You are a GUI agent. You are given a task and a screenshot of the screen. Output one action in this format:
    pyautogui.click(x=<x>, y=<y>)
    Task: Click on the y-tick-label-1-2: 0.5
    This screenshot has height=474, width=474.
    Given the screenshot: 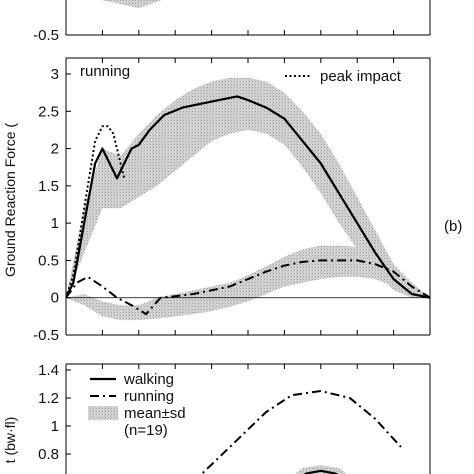 What is the action you would take?
    pyautogui.click(x=48, y=260)
    